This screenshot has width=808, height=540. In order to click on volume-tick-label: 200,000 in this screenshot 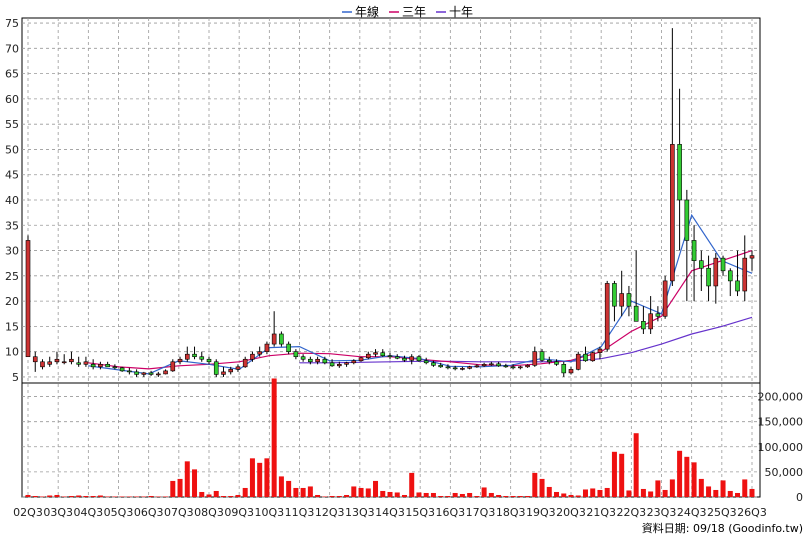, I will do `click(781, 397)`.